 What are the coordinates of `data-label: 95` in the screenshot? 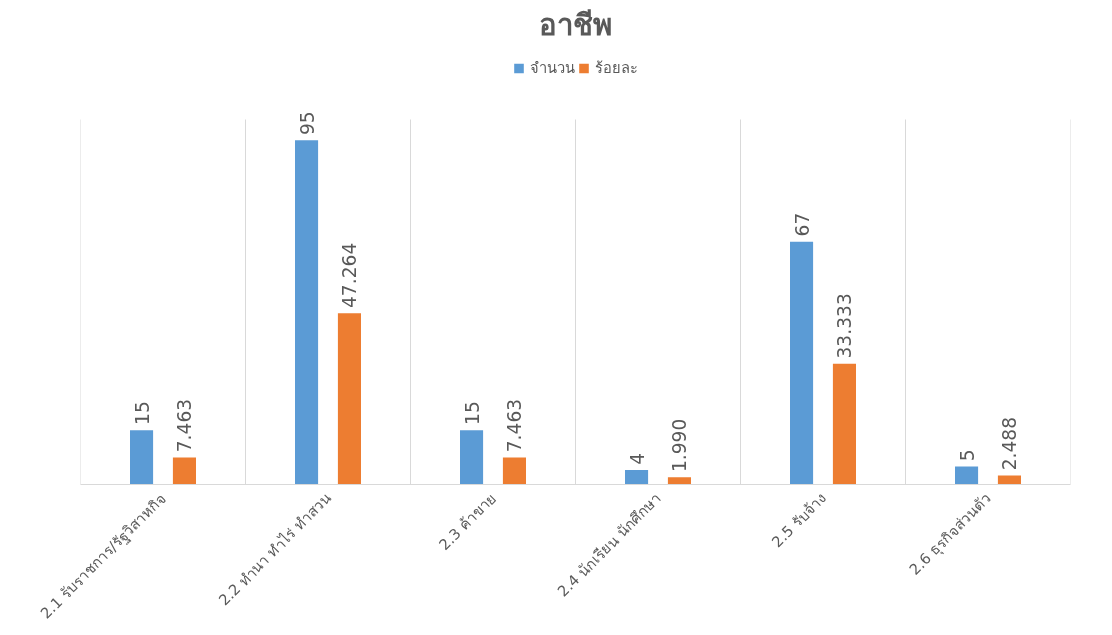 It's located at (307, 123).